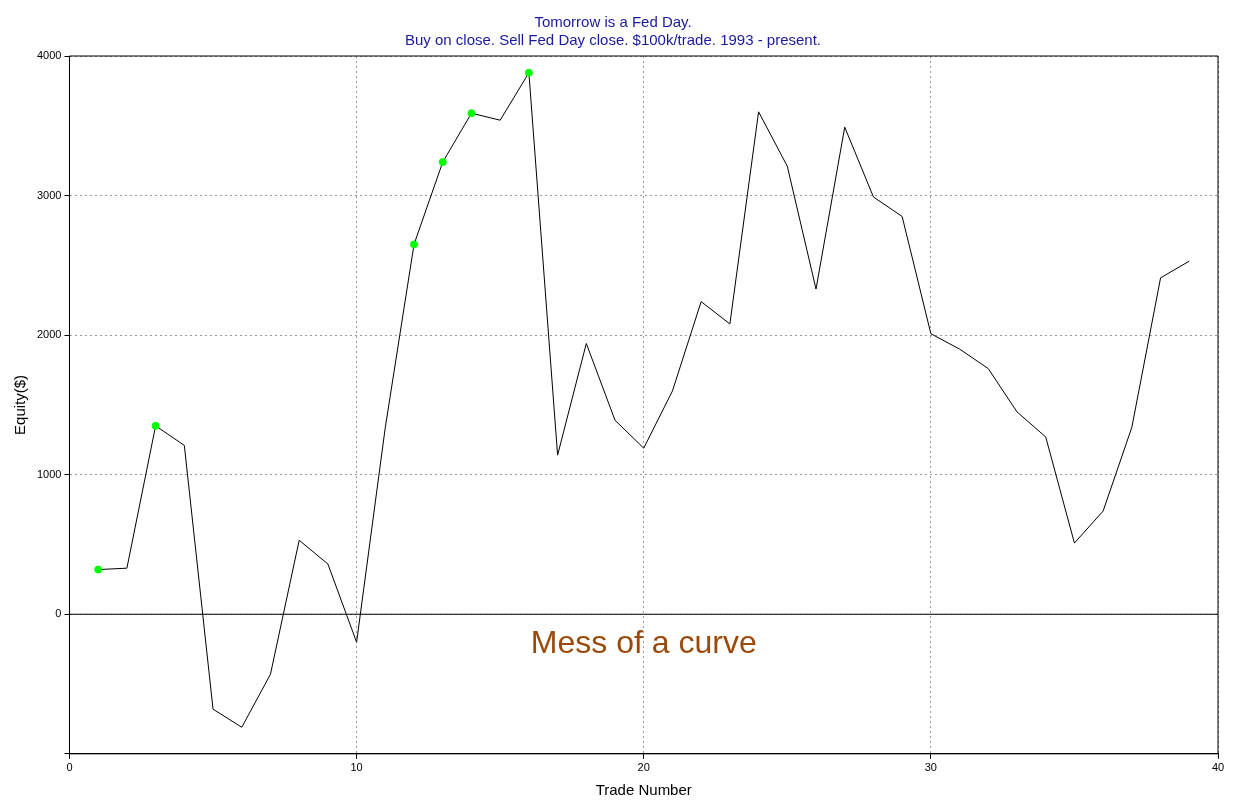 This screenshot has width=1250, height=812. Describe the element at coordinates (58, 613) in the screenshot. I see `y-tick-label: 0` at that location.